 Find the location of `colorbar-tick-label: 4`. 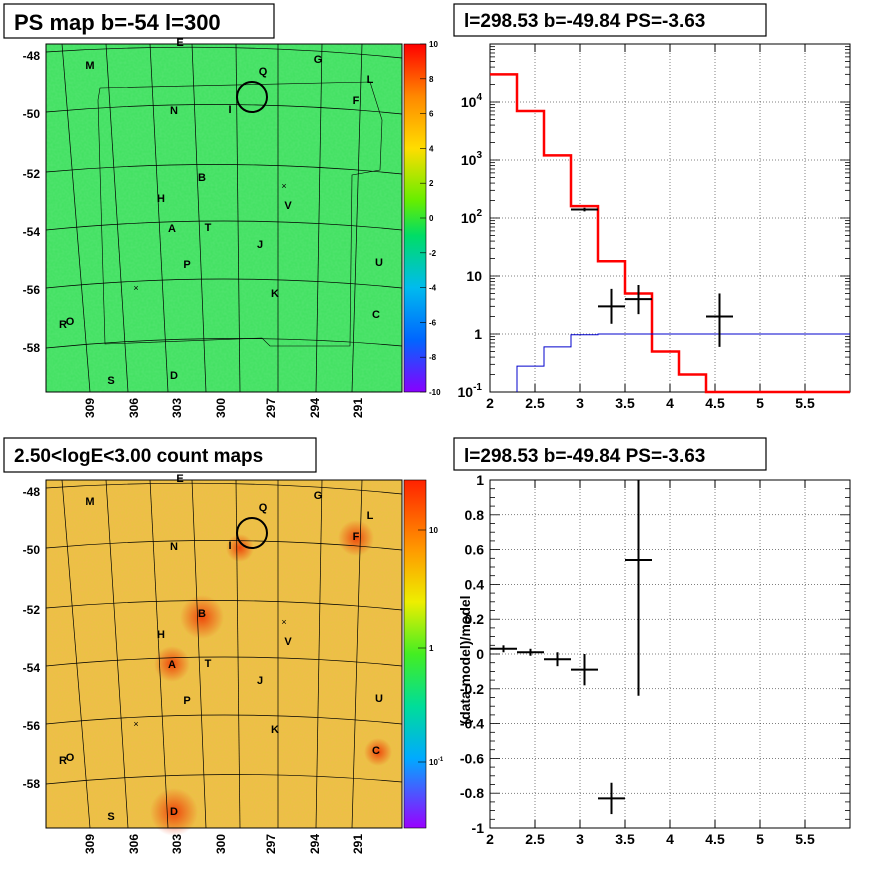

colorbar-tick-label: 4 is located at coordinates (431, 148).